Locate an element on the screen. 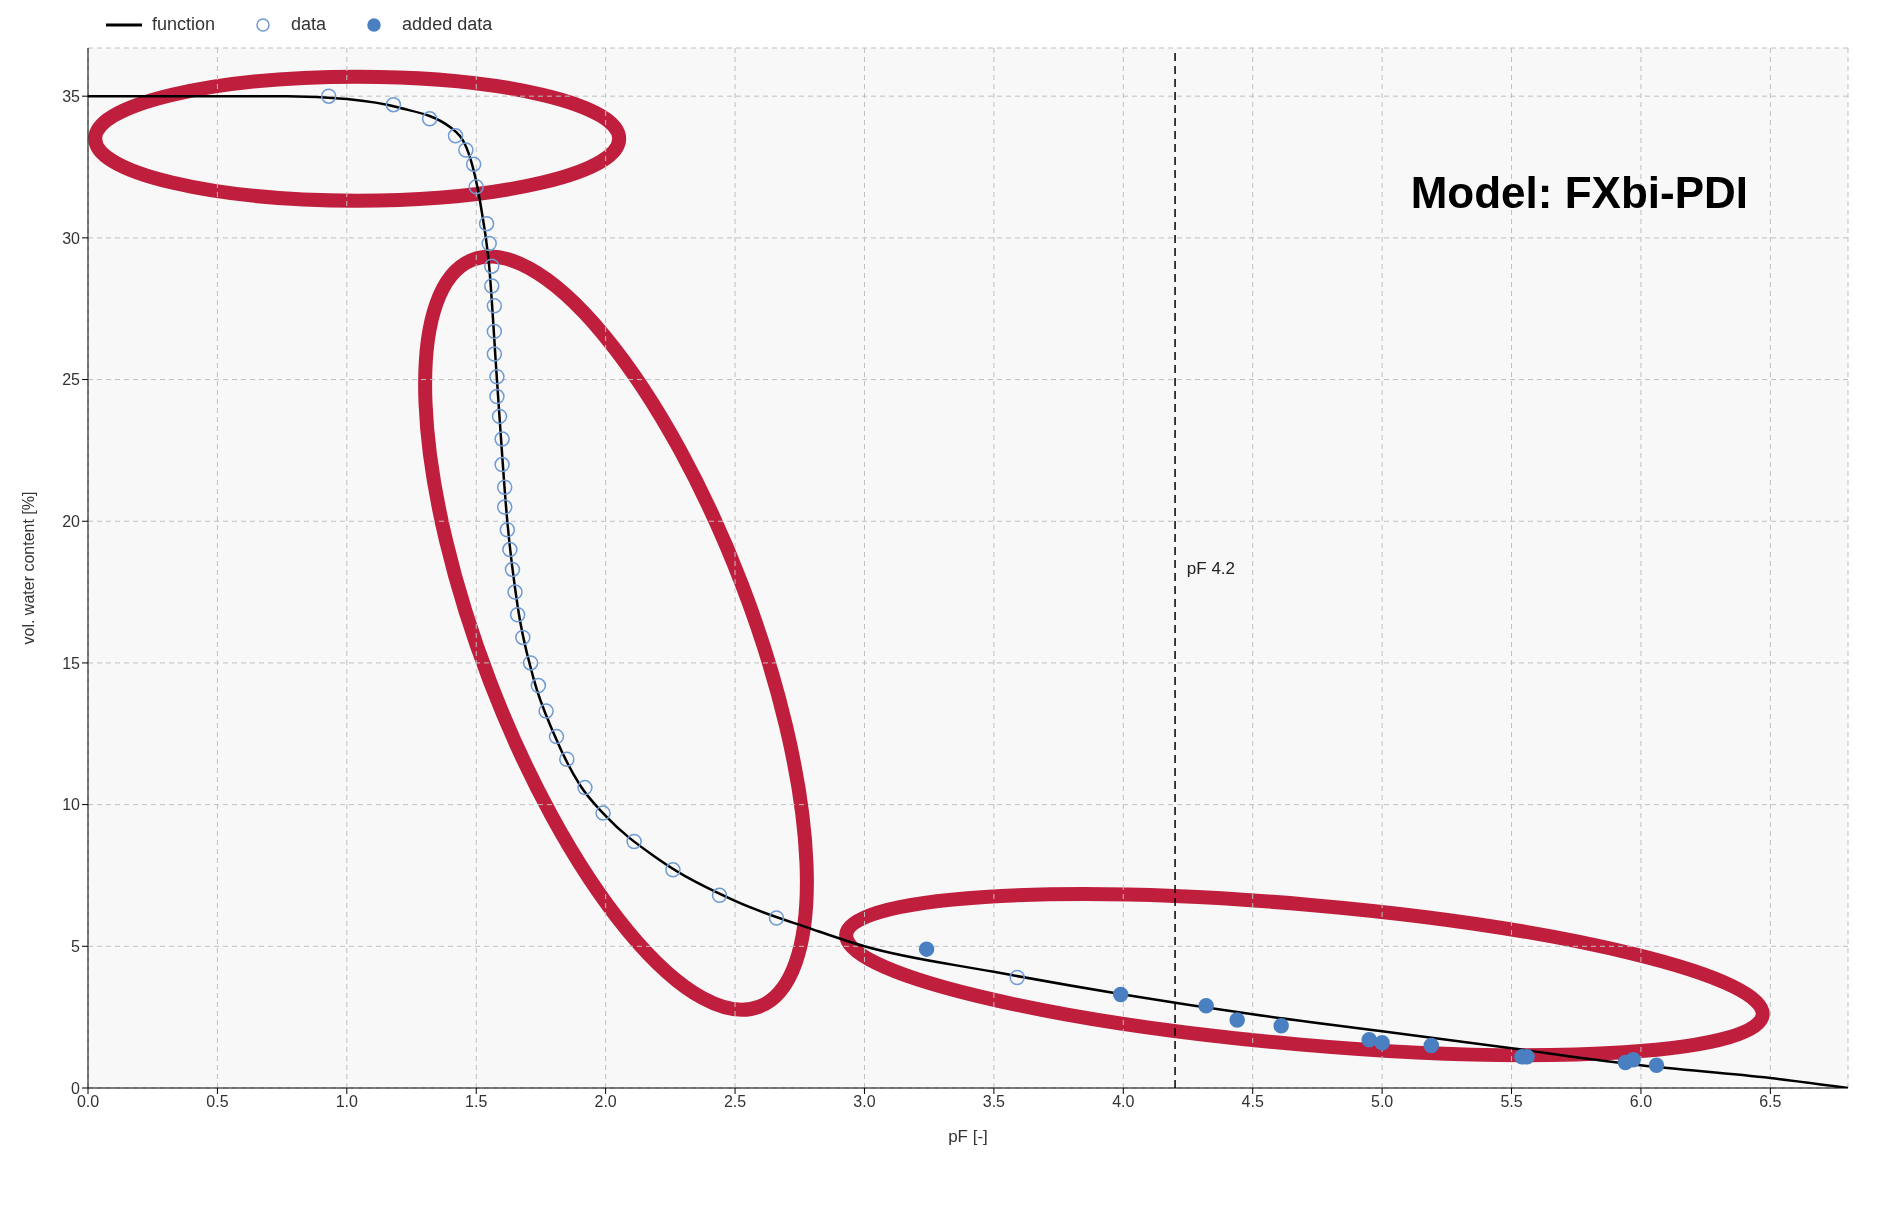  legend-label: data is located at coordinates (309, 24).